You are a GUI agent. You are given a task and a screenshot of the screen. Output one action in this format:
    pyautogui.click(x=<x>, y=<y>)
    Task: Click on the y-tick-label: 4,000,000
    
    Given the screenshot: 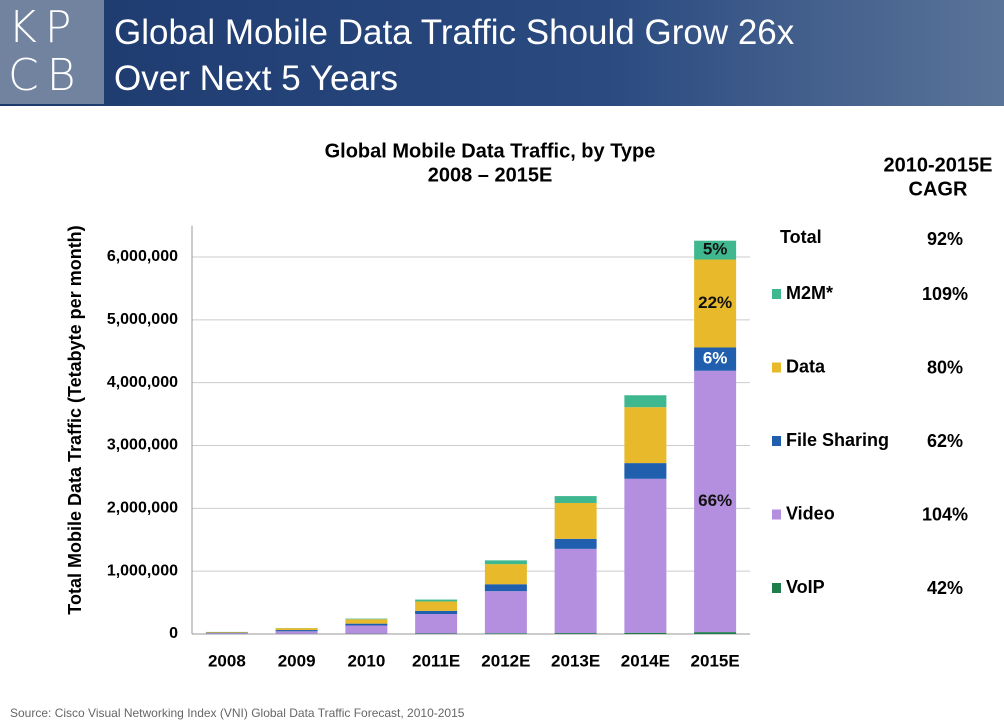 What is the action you would take?
    pyautogui.click(x=142, y=382)
    